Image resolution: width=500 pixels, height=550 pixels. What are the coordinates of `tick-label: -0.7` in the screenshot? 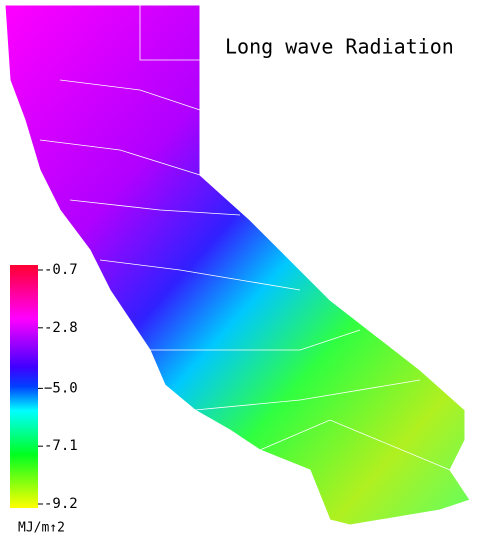 It's located at (61, 270).